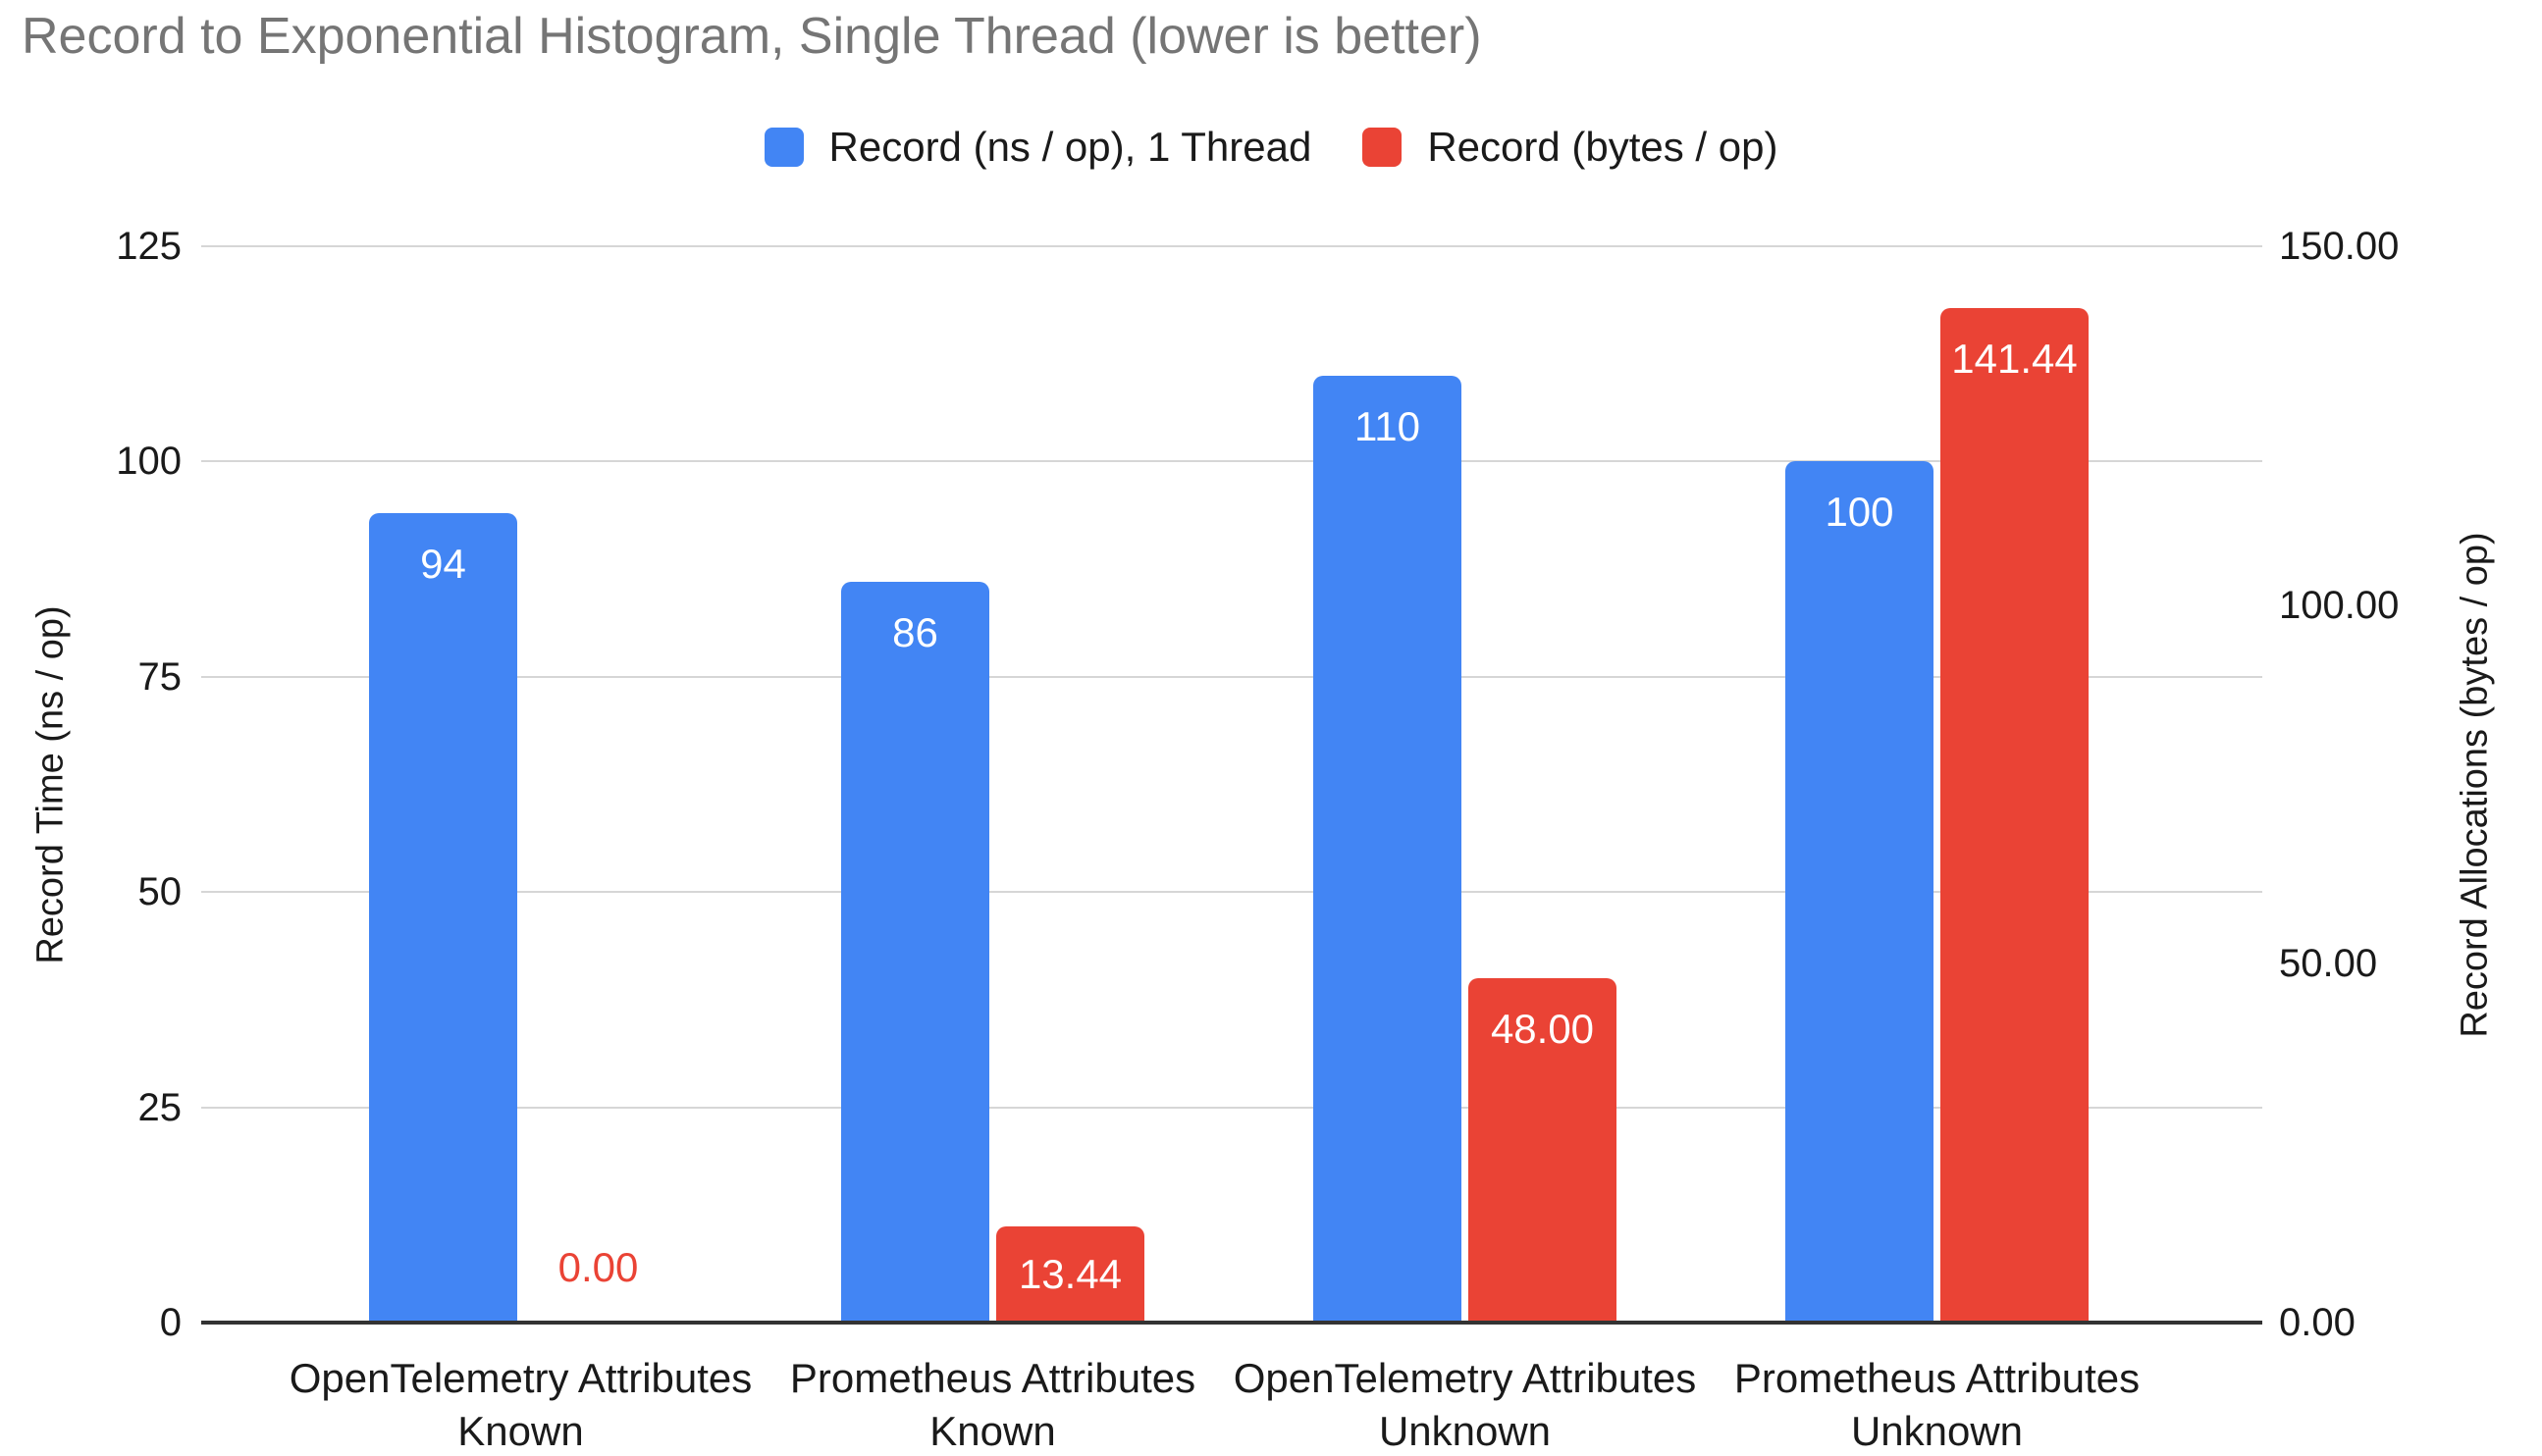 The image size is (2542, 1456). Describe the element at coordinates (1859, 512) in the screenshot. I see `bar-data-label: 100` at that location.